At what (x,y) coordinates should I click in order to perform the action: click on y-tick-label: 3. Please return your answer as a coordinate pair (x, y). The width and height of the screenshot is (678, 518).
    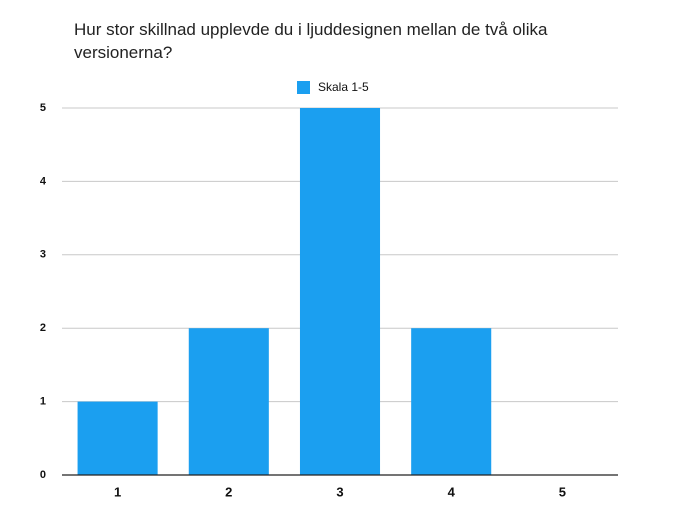
    Looking at the image, I should click on (43, 255).